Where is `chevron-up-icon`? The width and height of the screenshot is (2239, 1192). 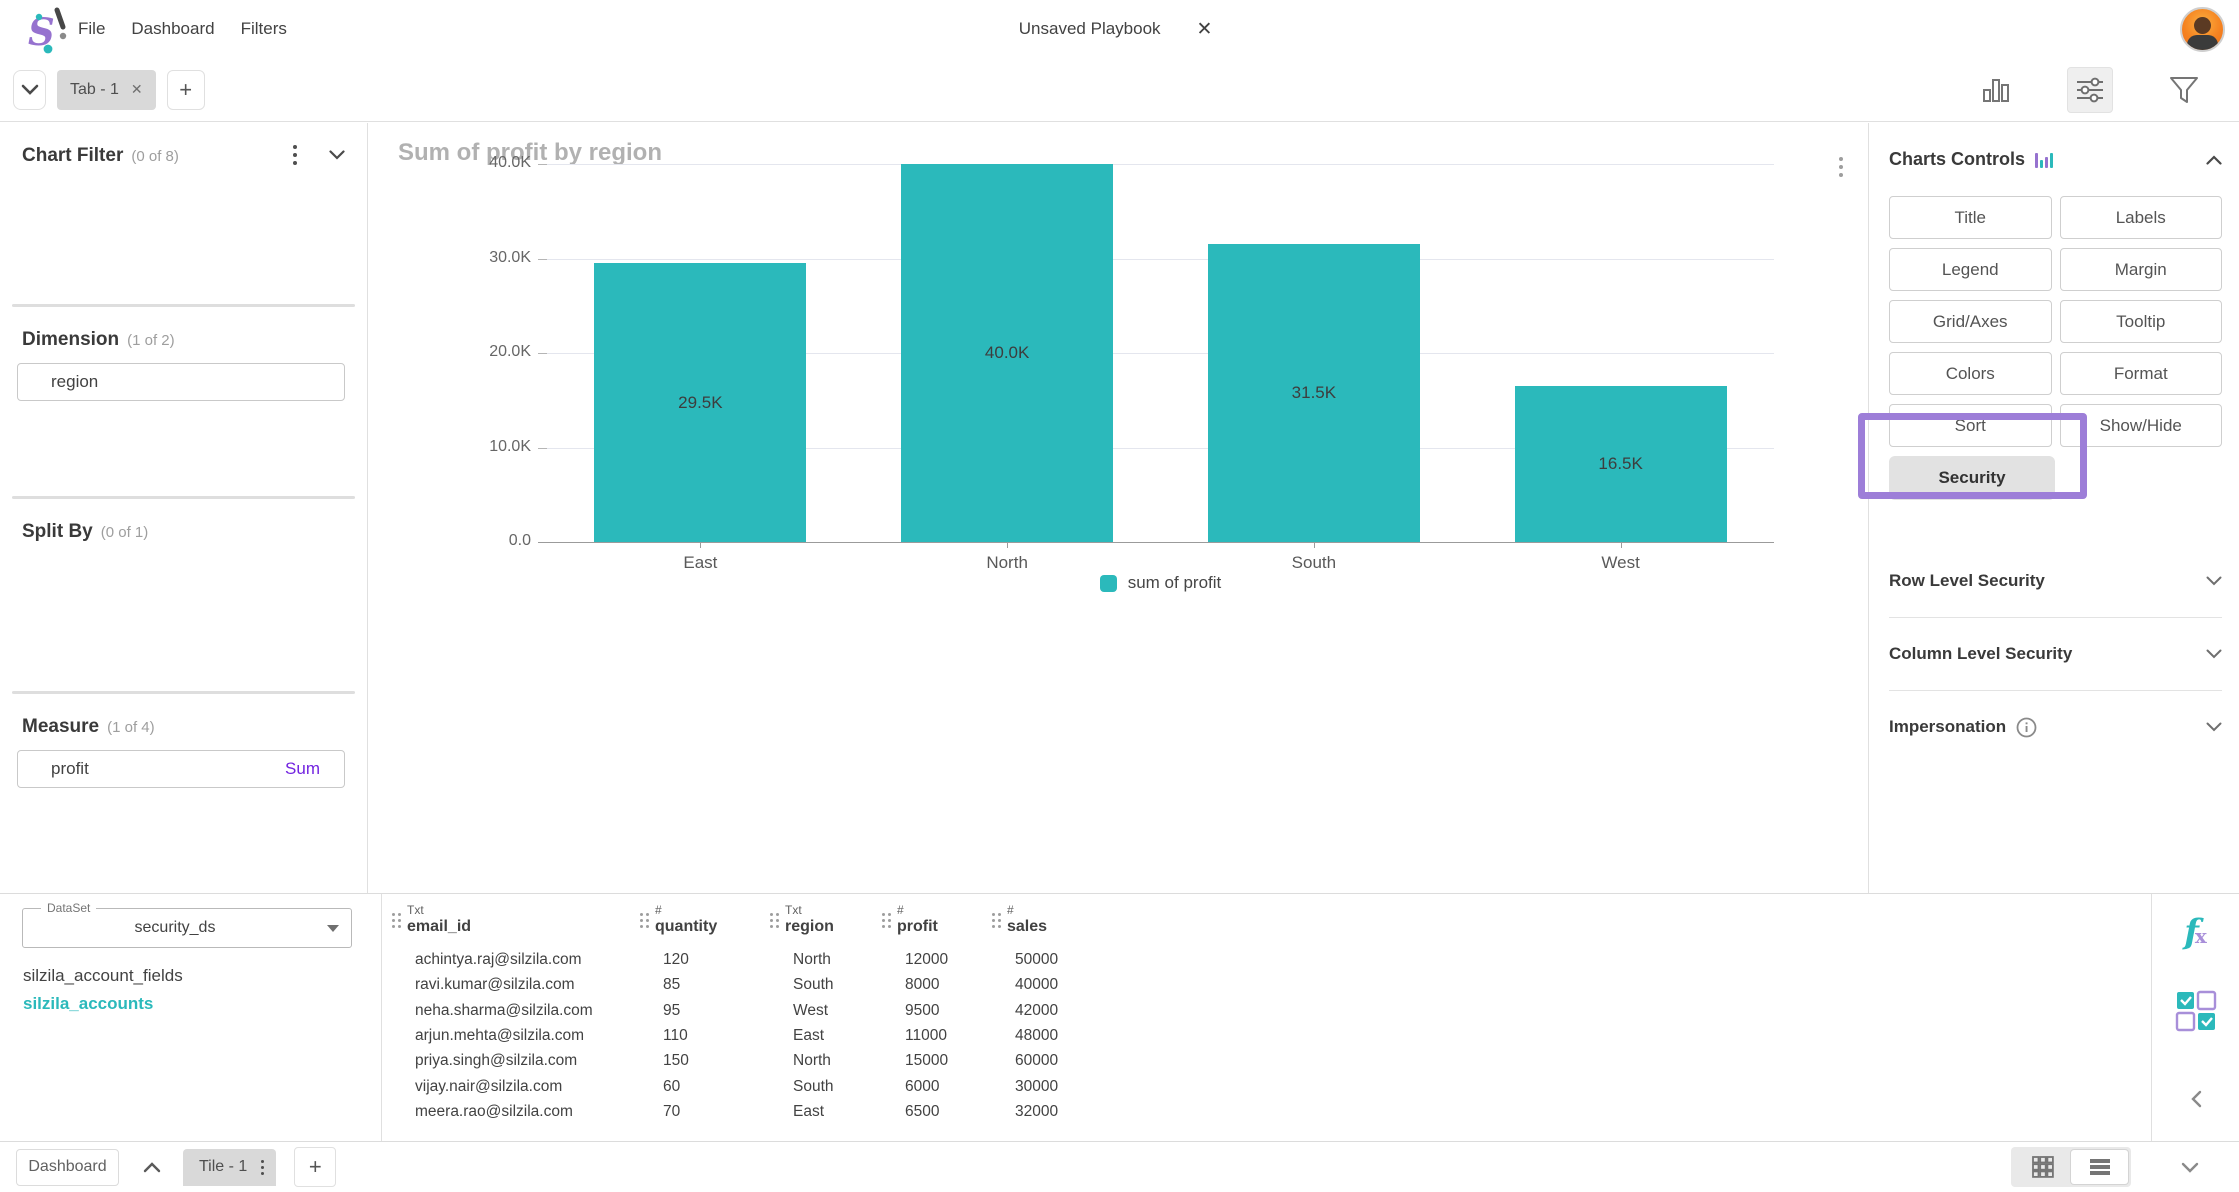
chevron-up-icon is located at coordinates (2214, 159).